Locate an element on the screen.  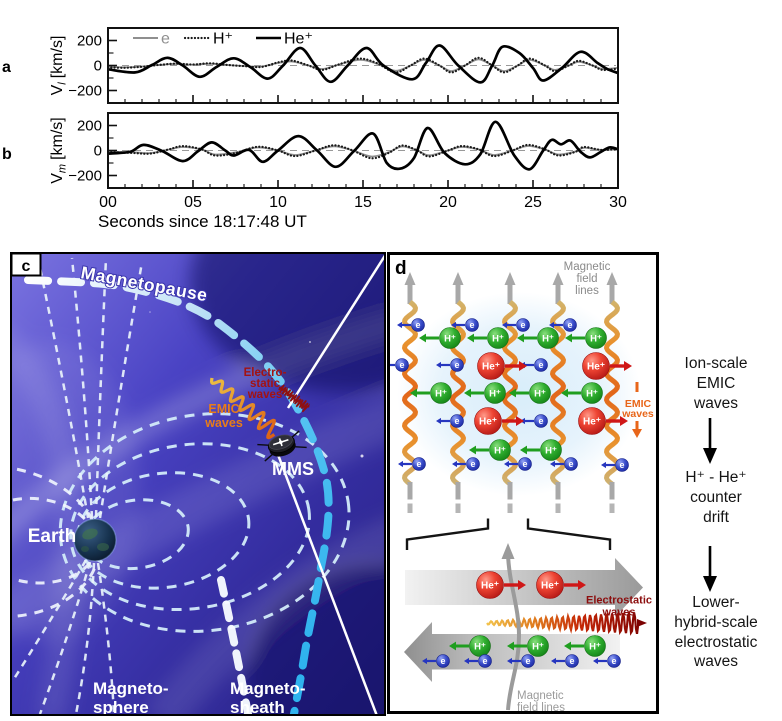
flow-step-electrostatic: Lower- hybrid-scale electrostatic waves is located at coordinates (716, 632).